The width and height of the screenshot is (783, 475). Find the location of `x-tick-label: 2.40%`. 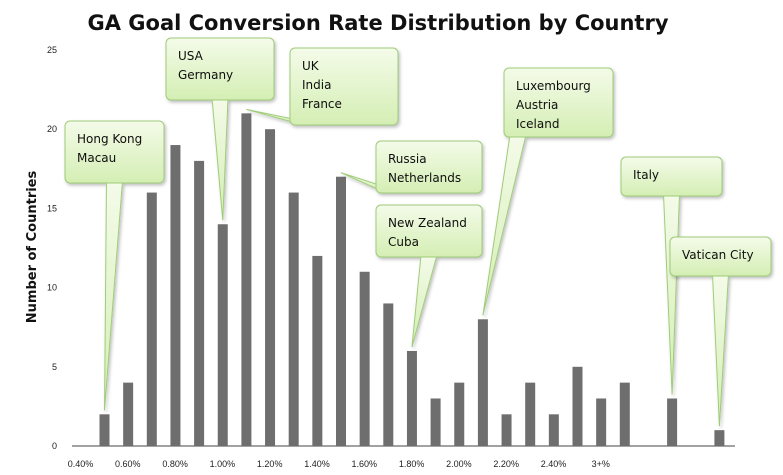

x-tick-label: 2.40% is located at coordinates (554, 464).